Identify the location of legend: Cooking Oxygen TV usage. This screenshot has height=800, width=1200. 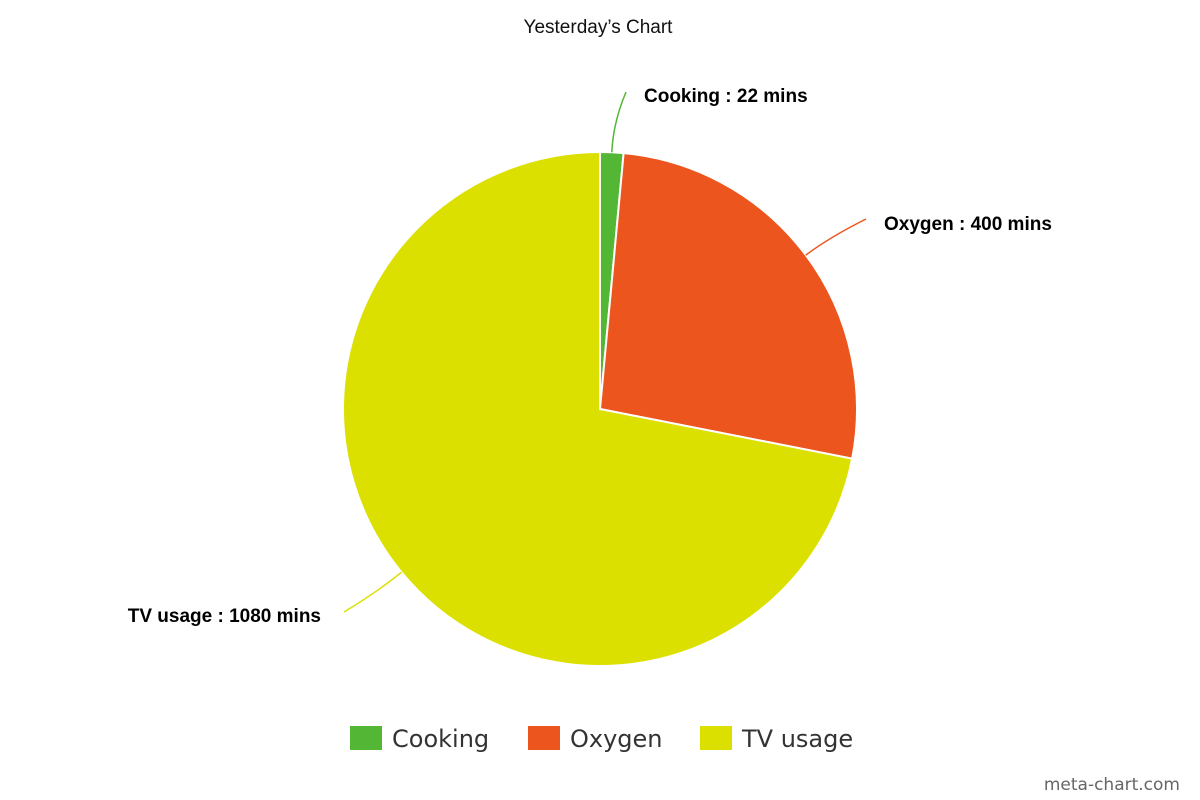
(601, 739).